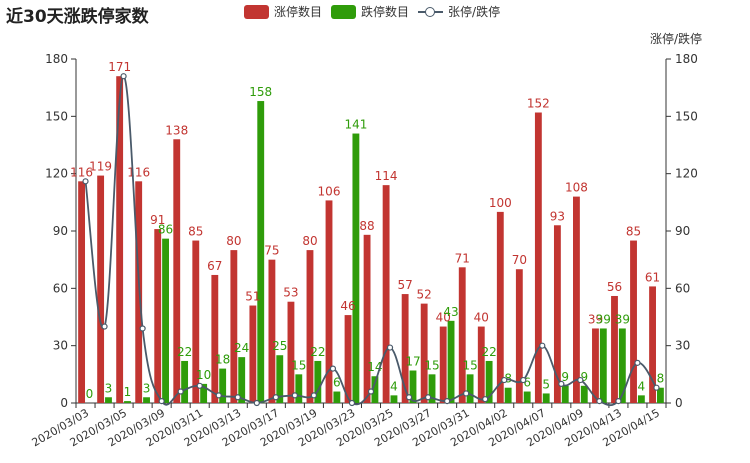 The height and width of the screenshot is (463, 750). Describe the element at coordinates (443, 318) in the screenshot. I see `bar-up-label: 40` at that location.